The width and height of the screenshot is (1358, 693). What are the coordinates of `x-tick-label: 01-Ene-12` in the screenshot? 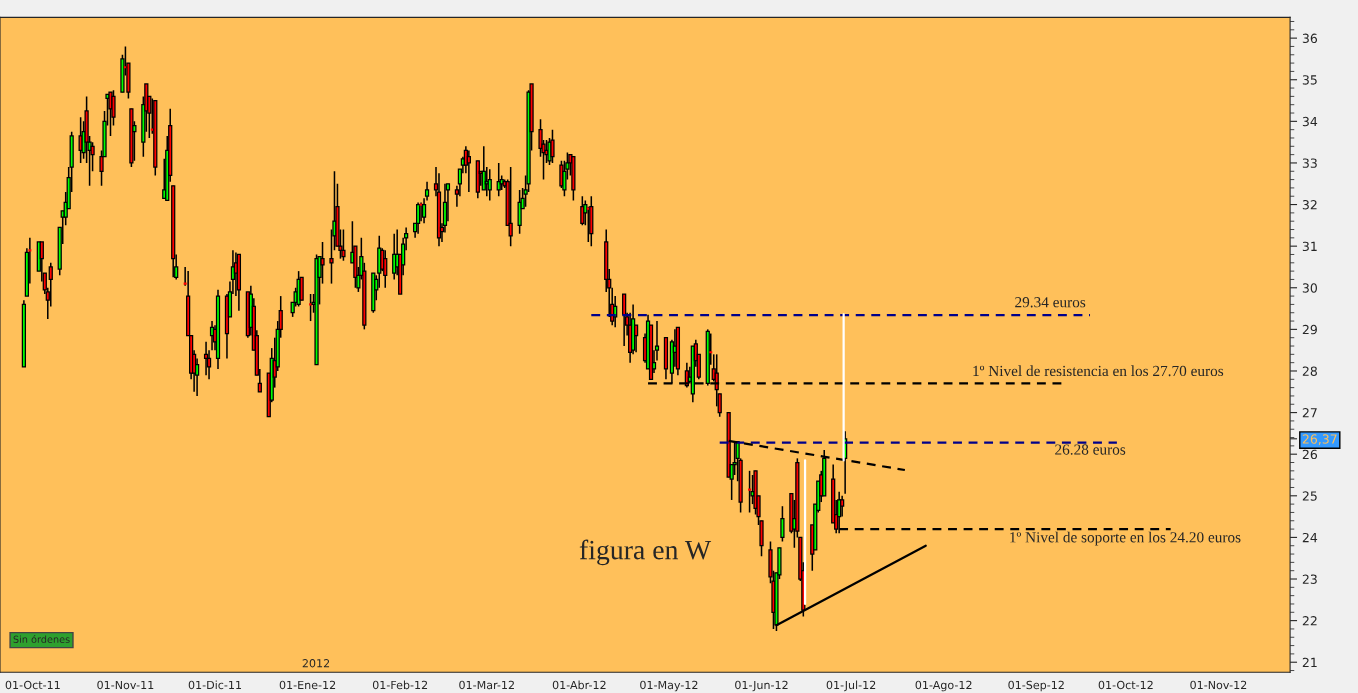 It's located at (307, 685).